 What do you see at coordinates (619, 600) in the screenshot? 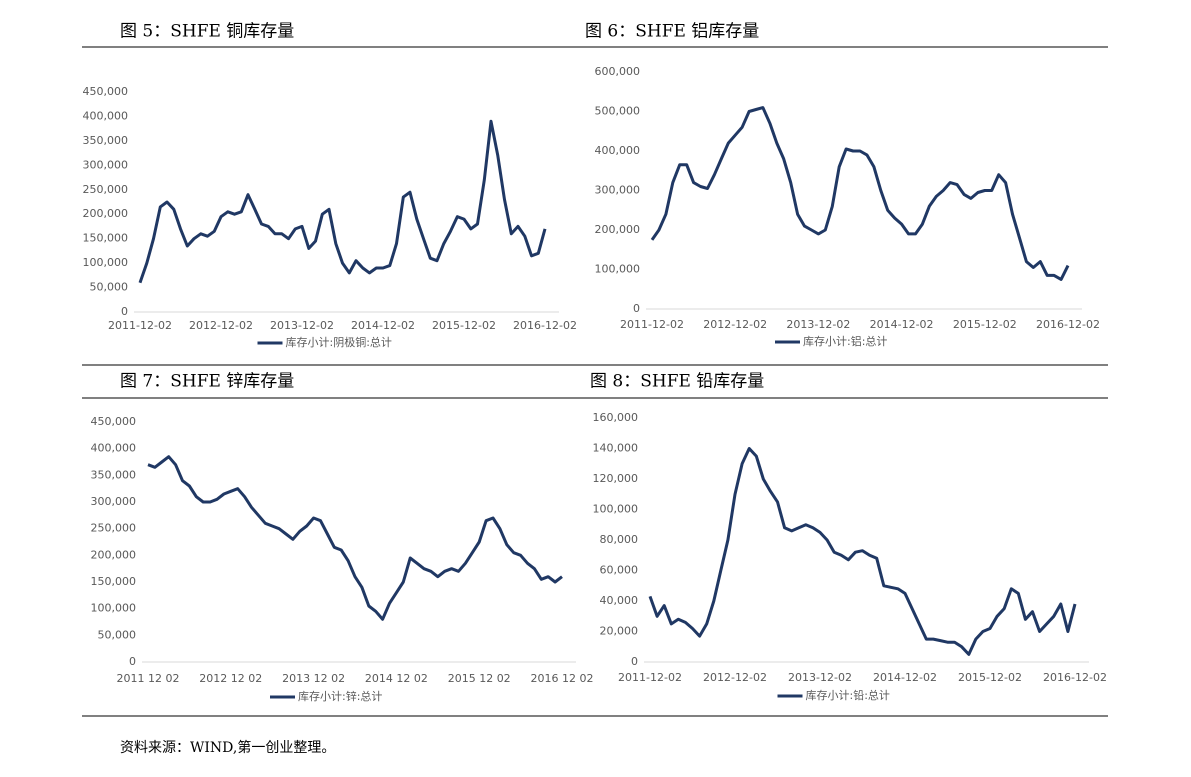
I see `y-tick-label: 40,000` at bounding box center [619, 600].